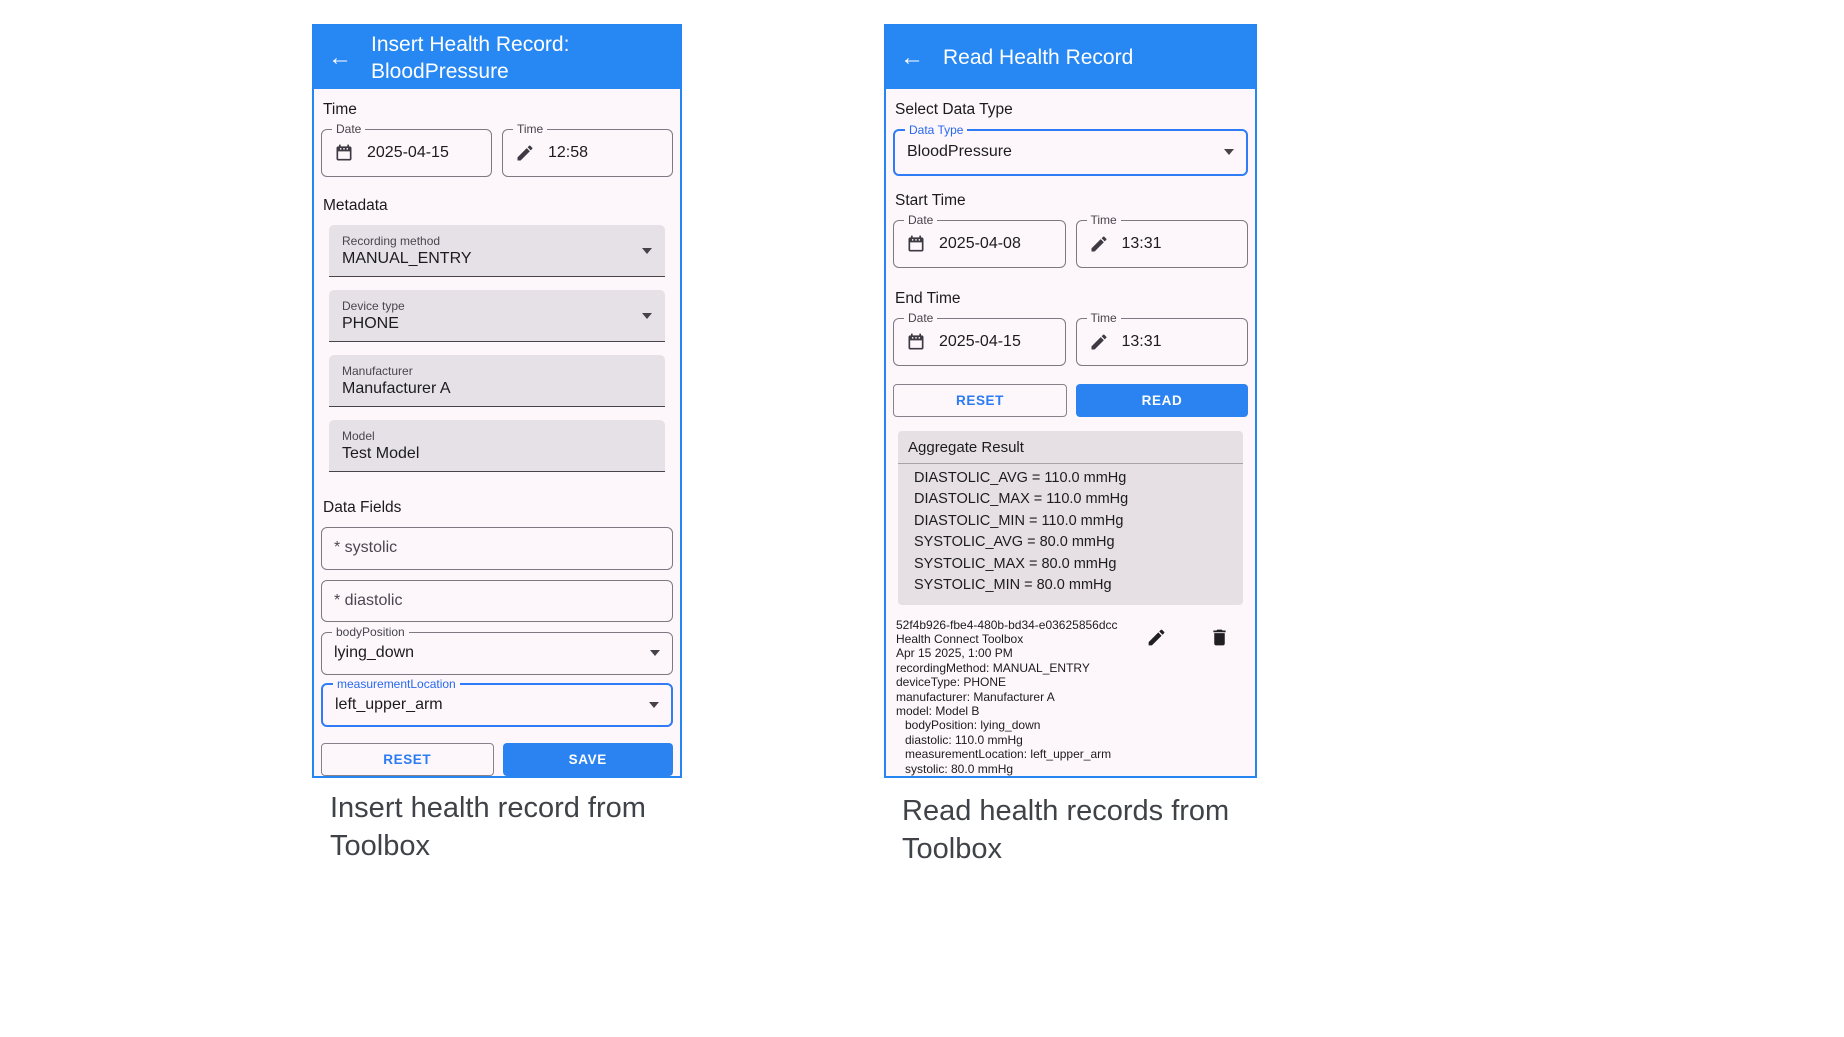 Image resolution: width=1844 pixels, height=1037 pixels. Describe the element at coordinates (980, 243) in the screenshot. I see `start-date-value: 2025-04-08` at that location.